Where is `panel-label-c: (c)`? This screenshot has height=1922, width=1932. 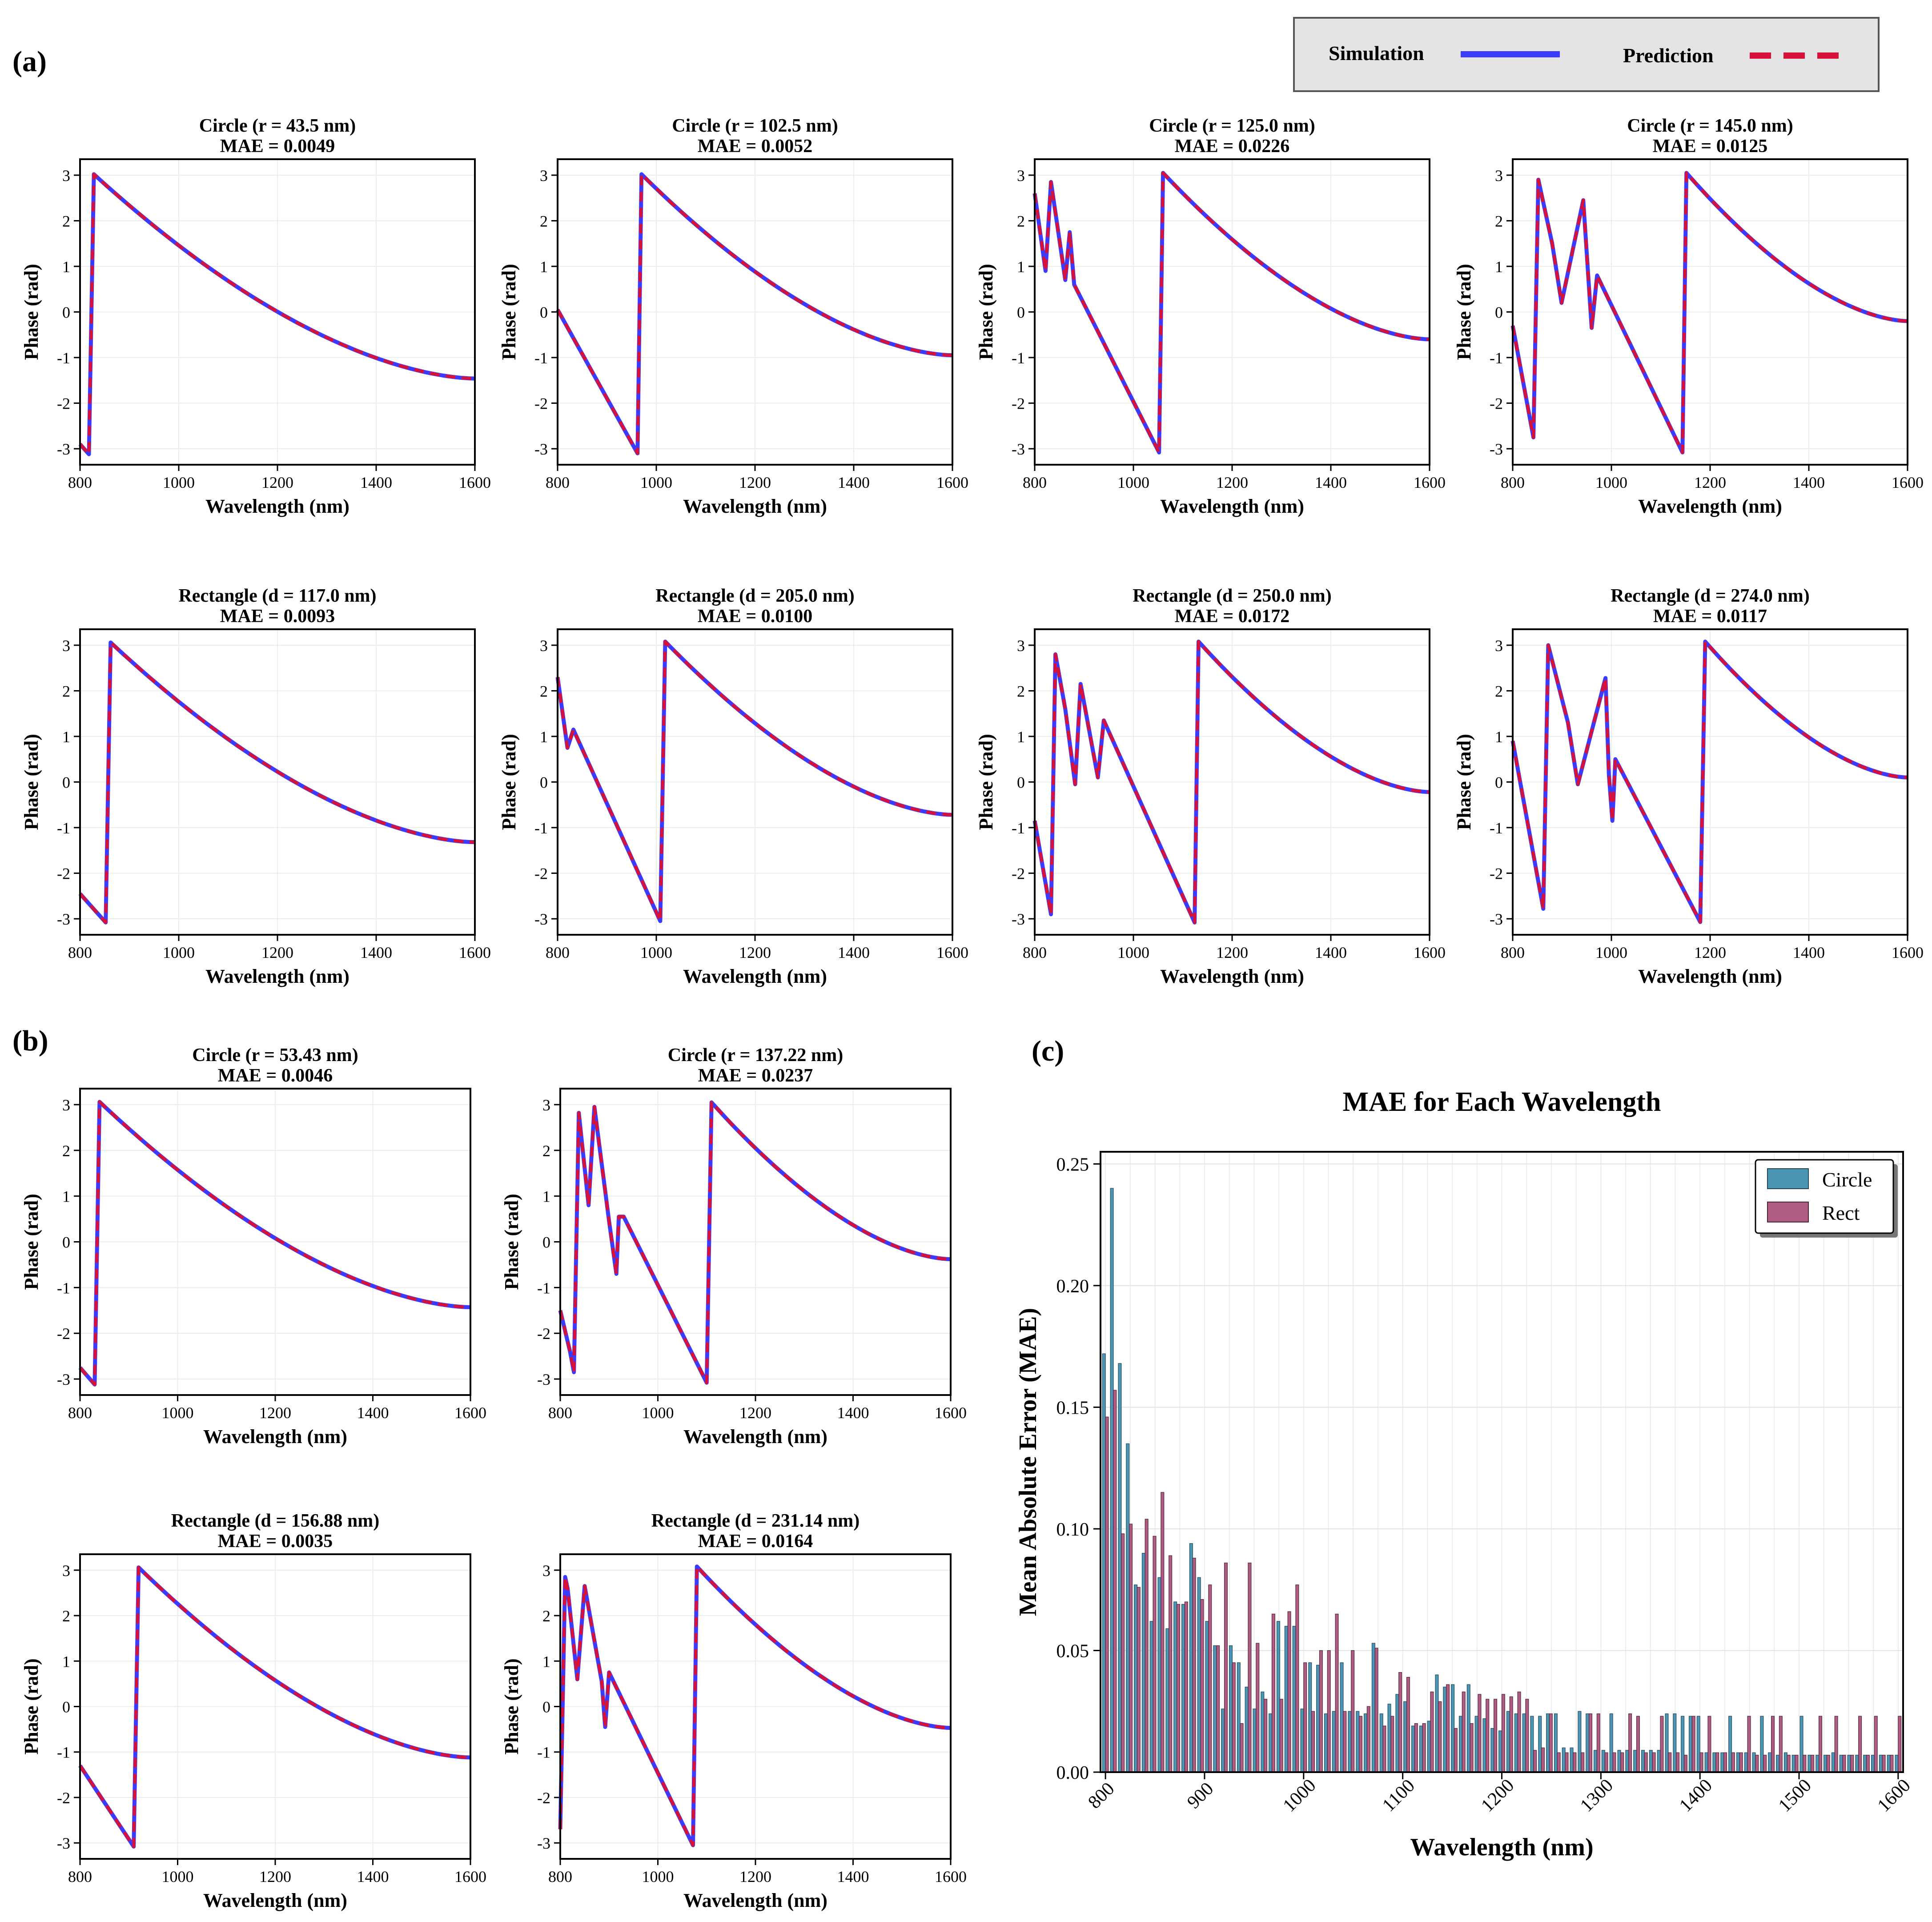
panel-label-c: (c) is located at coordinates (1048, 1051).